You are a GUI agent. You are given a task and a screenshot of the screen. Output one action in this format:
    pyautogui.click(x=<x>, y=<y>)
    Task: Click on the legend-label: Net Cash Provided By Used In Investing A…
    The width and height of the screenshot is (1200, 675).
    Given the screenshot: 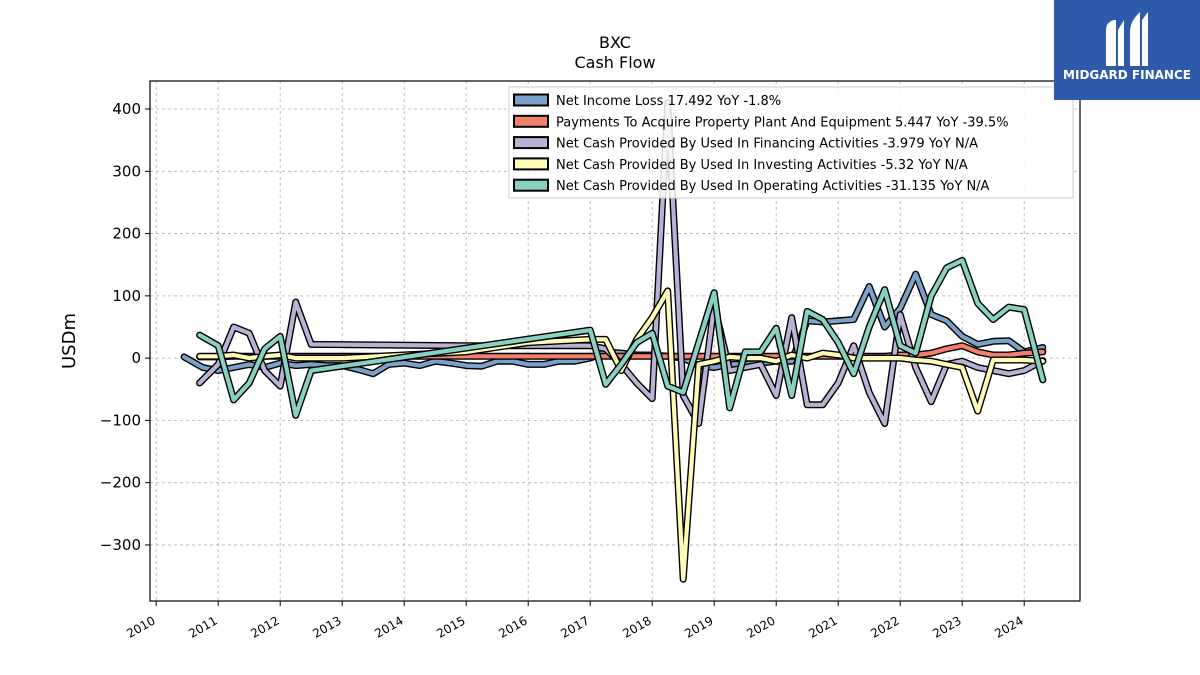 What is the action you would take?
    pyautogui.click(x=762, y=165)
    